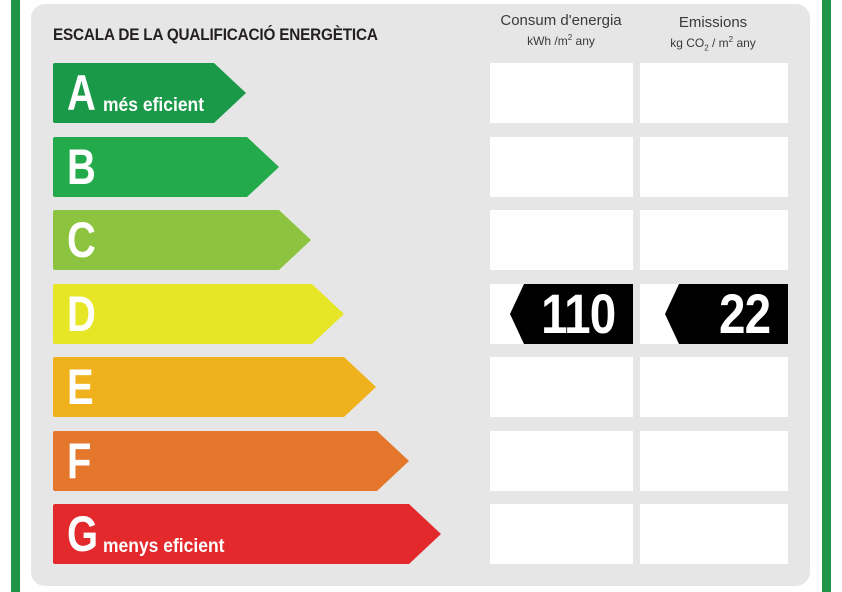 The image size is (842, 592). What do you see at coordinates (826, 296) in the screenshot?
I see `frame-border-right` at bounding box center [826, 296].